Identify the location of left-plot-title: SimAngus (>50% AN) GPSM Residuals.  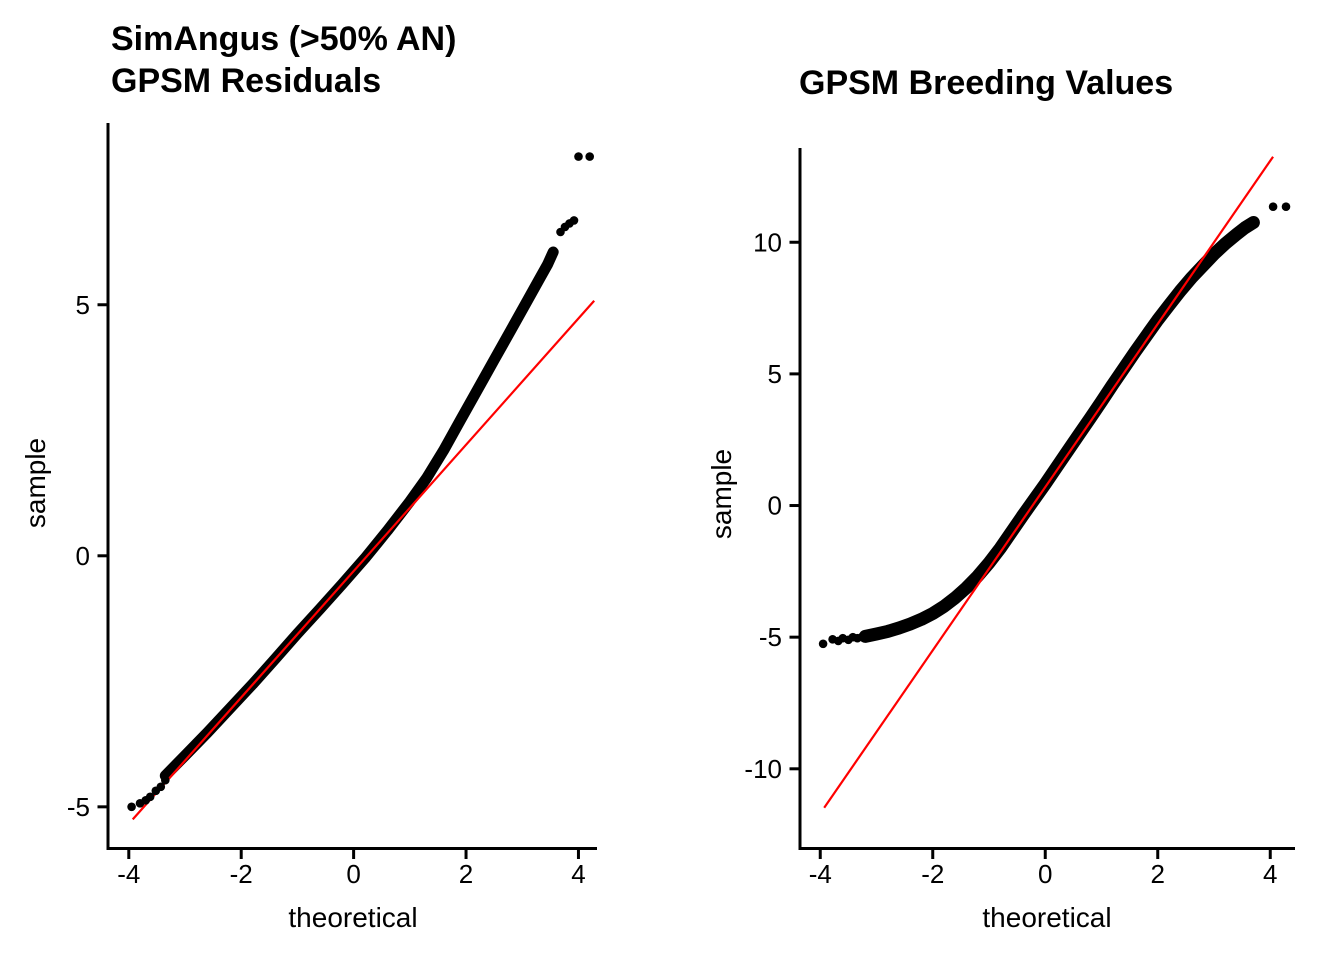
(283, 60).